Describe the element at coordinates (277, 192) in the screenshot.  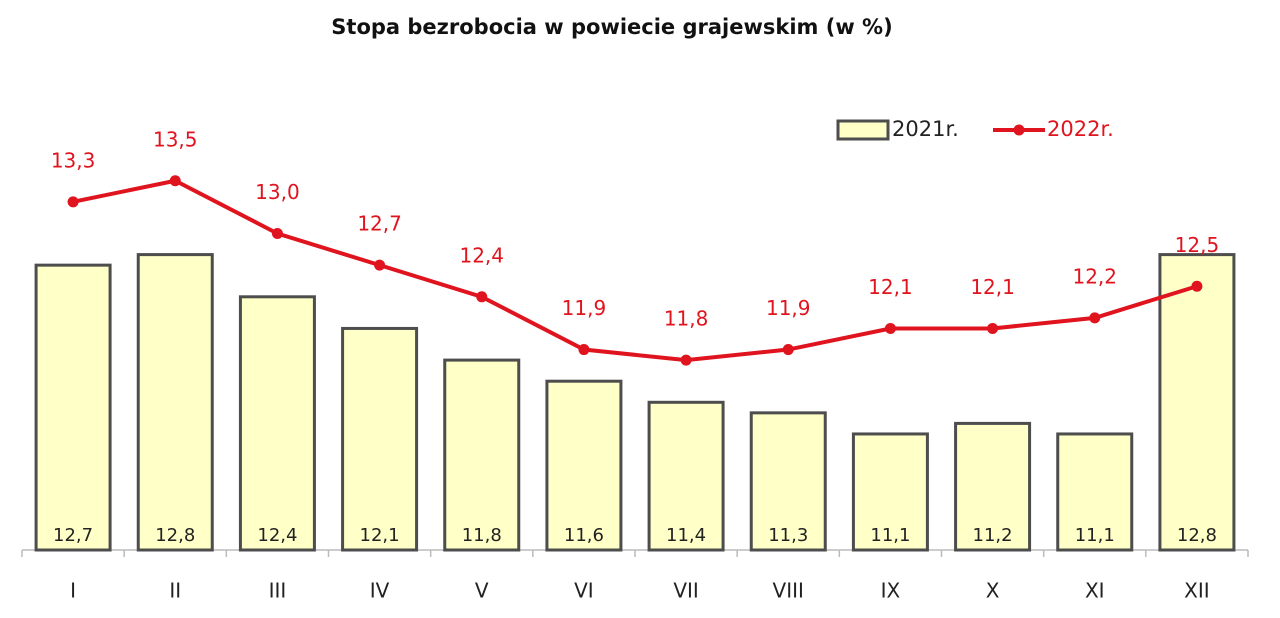
I see `line-value-label: 13,0` at that location.